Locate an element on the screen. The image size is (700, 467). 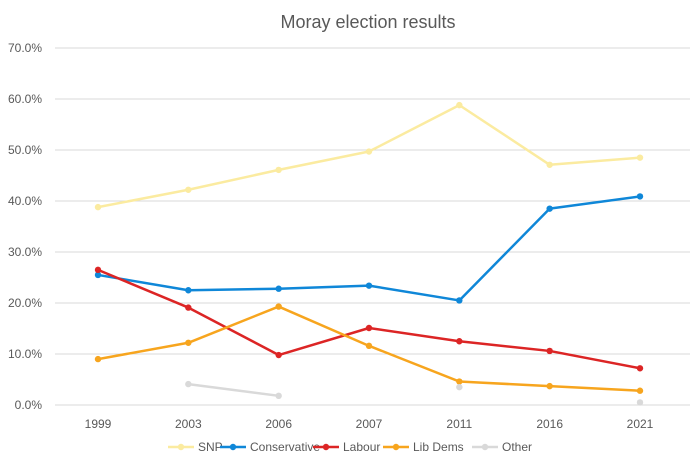
x-axis: 1999 2003 2006 2007 2011 2016 2021 is located at coordinates (369, 424).